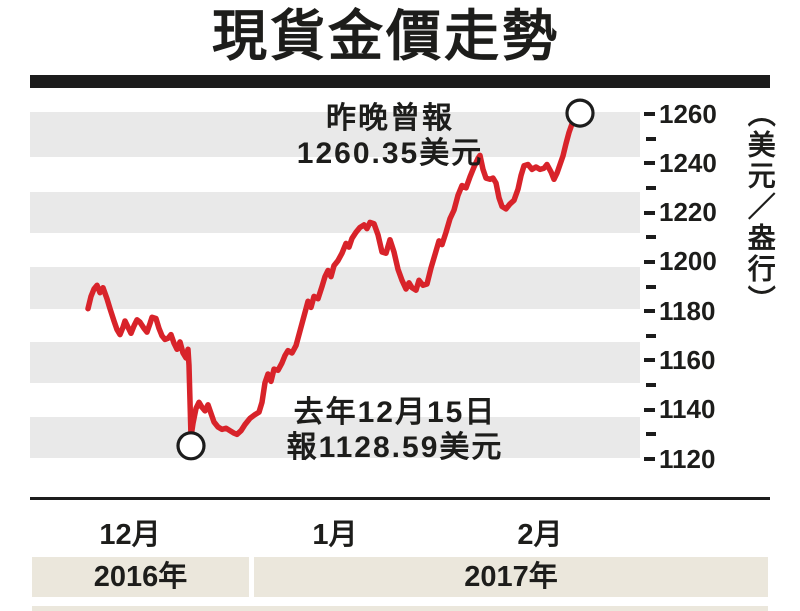 This screenshot has height=611, width=800. Describe the element at coordinates (687, 458) in the screenshot. I see `y-axis-tick-value: 1120` at that location.